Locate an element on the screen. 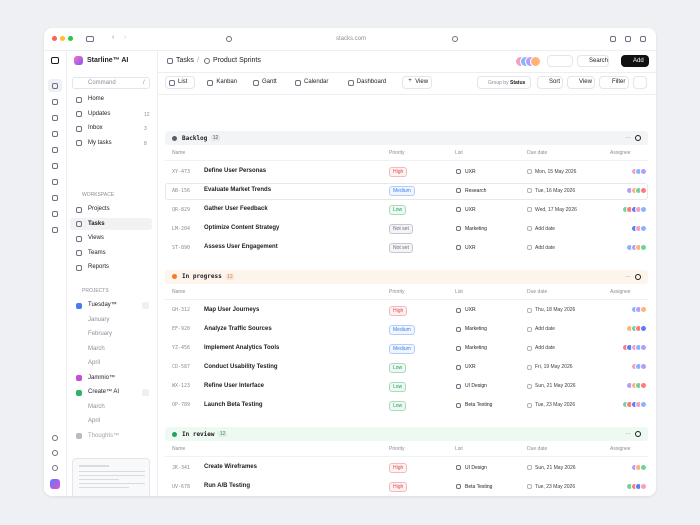 This screenshot has height=525, width=700. sidebar-toggle is located at coordinates (90, 39).